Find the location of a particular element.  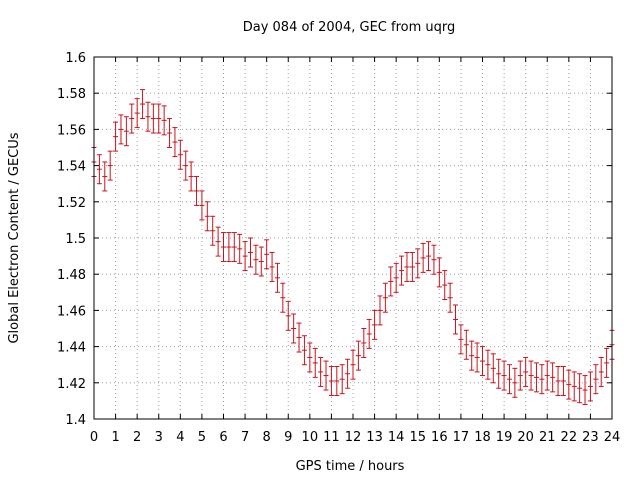

x-tick-label: 22 is located at coordinates (569, 437).